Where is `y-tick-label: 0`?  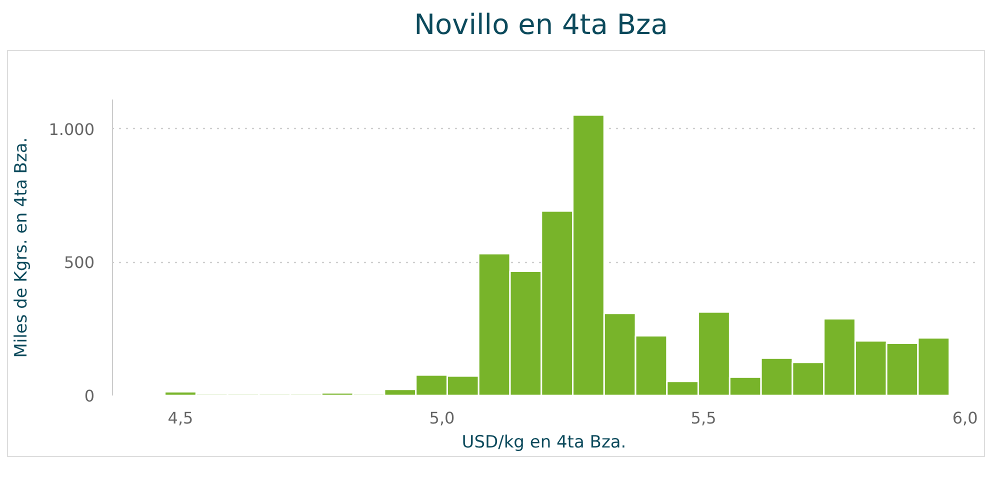
y-tick-label: 0 is located at coordinates (89, 396).